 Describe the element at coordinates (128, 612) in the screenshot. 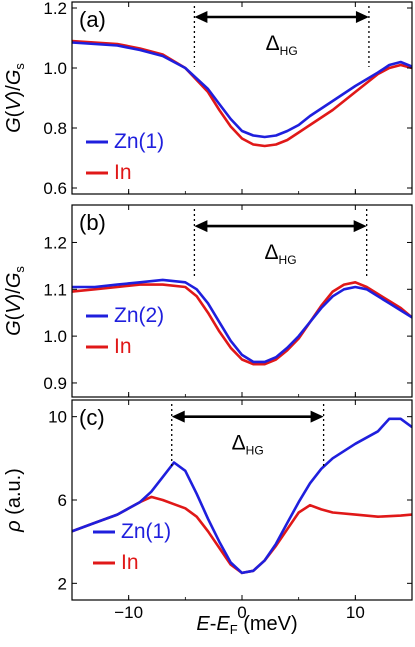

I see `x-tick-label: −10` at that location.